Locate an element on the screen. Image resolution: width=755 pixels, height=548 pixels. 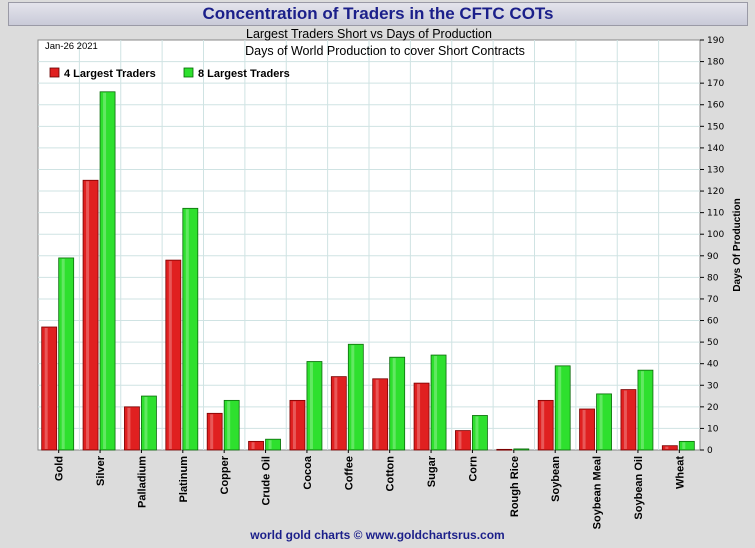
bar-4-largest-soybean is located at coordinates (545, 425).